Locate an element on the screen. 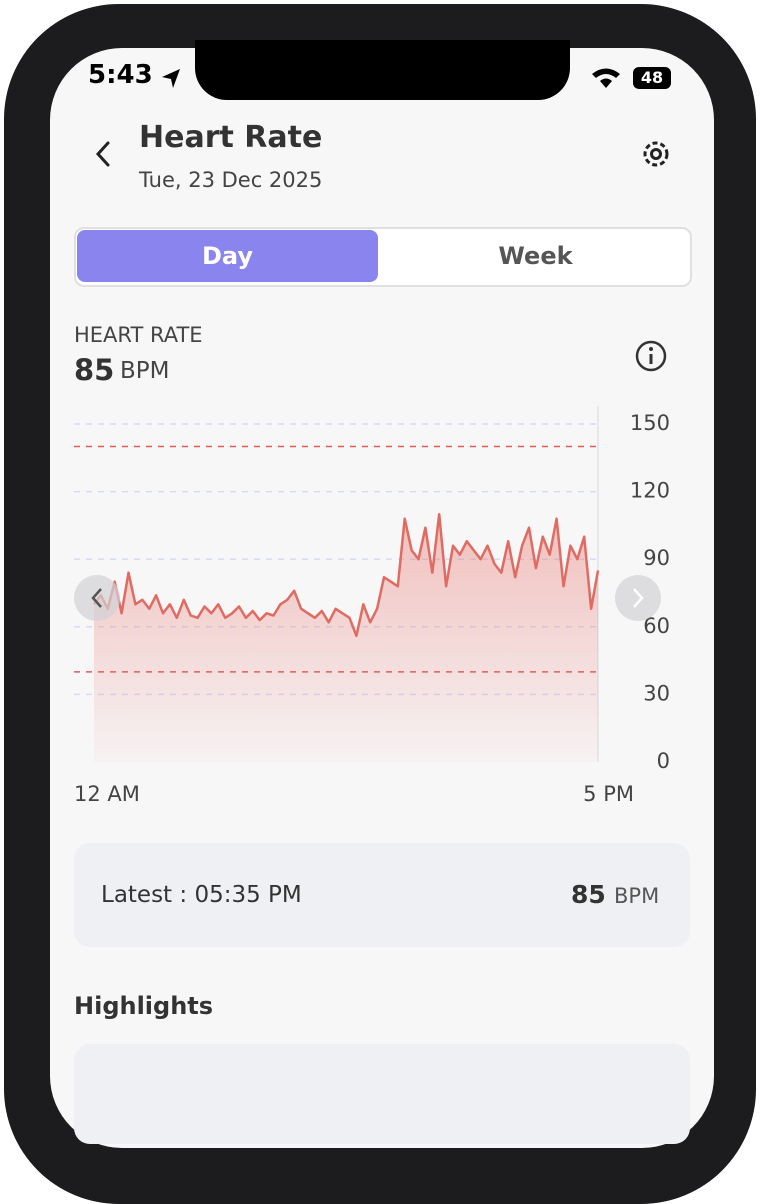  y-tick-label: 120 is located at coordinates (650, 491).